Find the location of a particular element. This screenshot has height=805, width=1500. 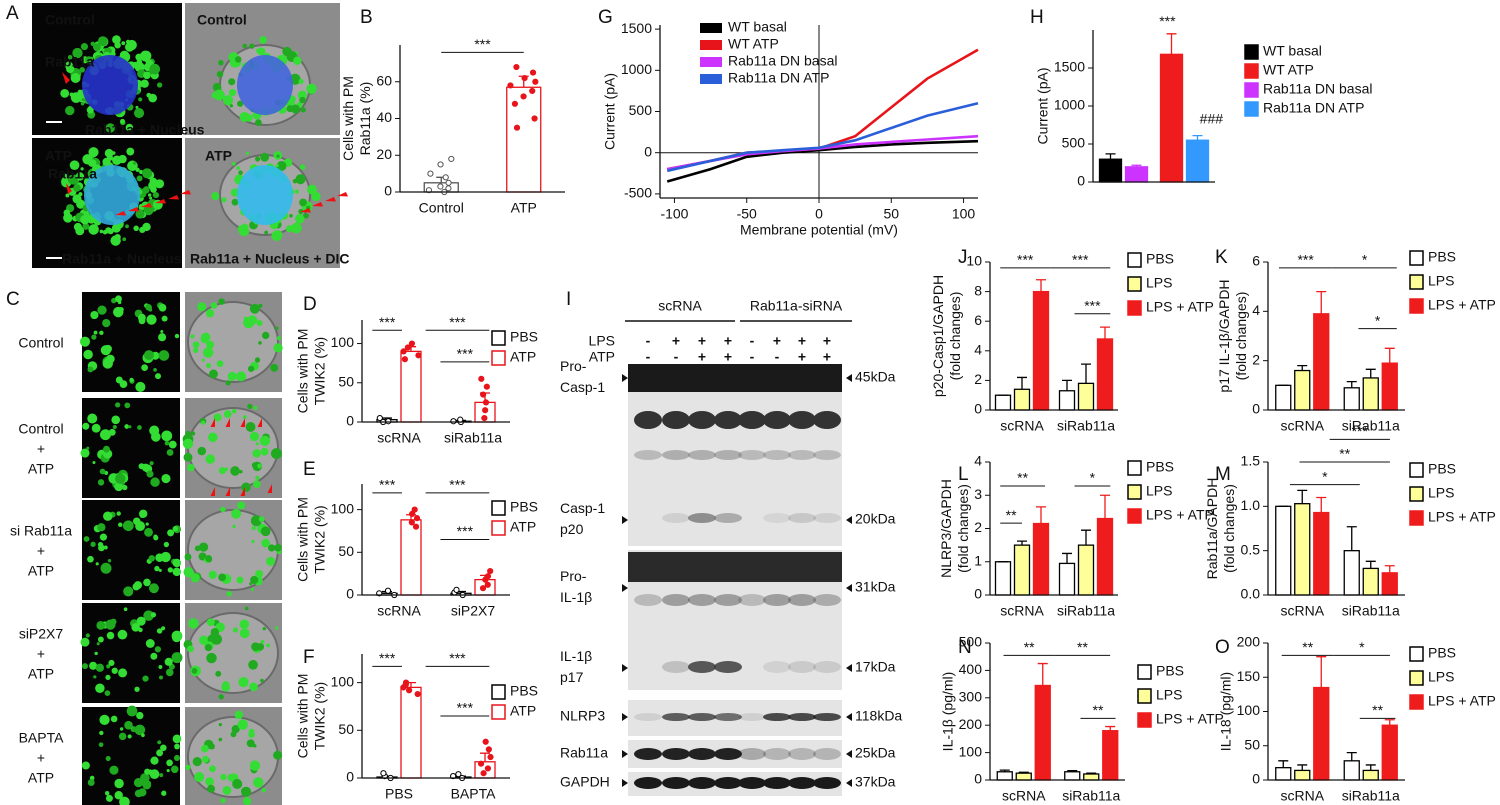

y-tick-label: 200 is located at coordinates (1249, 642).